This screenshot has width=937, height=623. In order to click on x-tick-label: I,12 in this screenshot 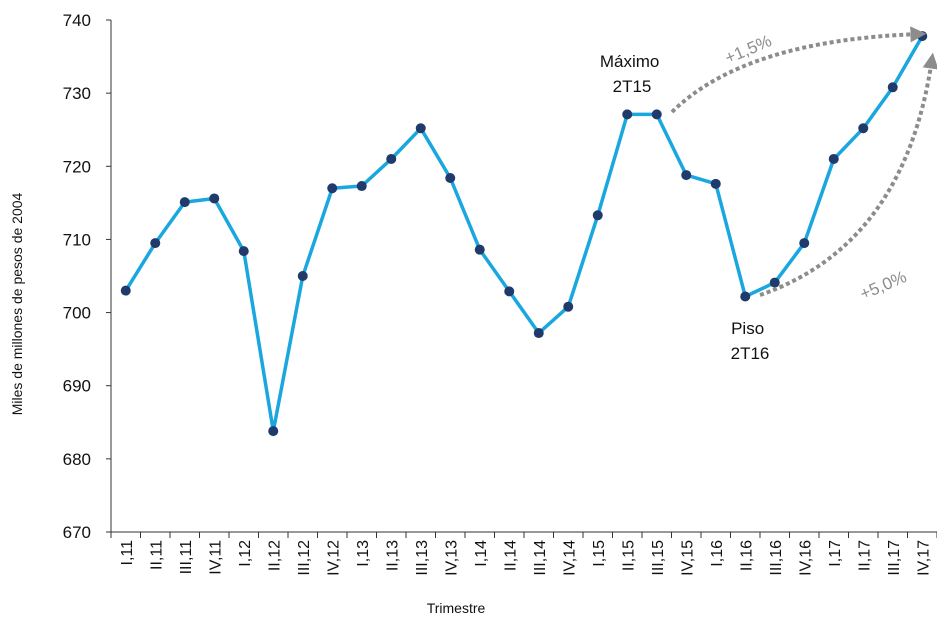, I will do `click(245, 553)`.